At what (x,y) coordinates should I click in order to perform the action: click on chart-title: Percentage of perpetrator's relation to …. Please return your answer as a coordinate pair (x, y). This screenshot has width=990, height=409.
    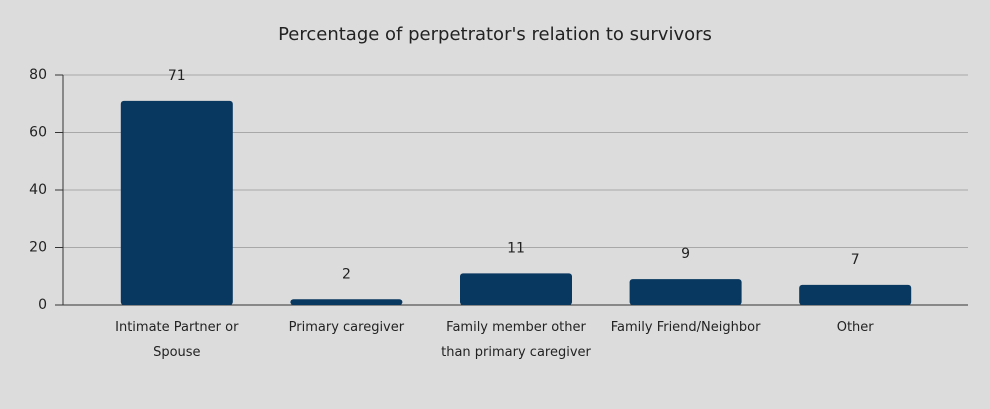
    Looking at the image, I should click on (495, 34).